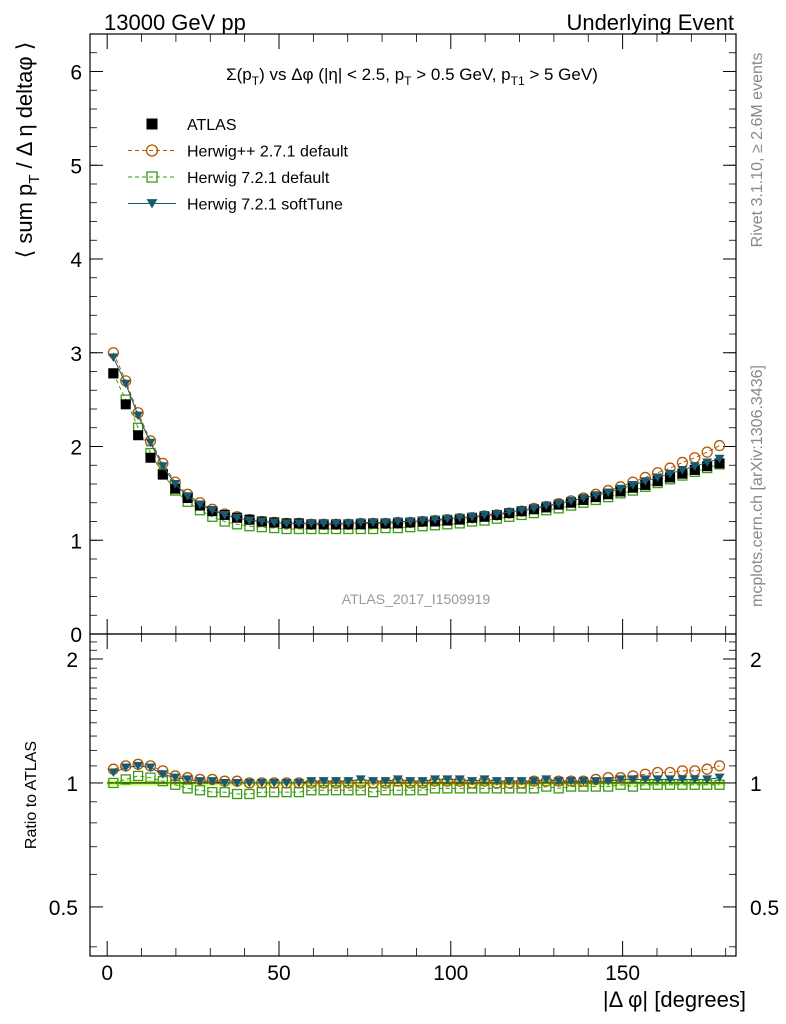 Image resolution: width=786 pixels, height=1024 pixels. I want to click on header-left: 13000 GeV pp, so click(175, 22).